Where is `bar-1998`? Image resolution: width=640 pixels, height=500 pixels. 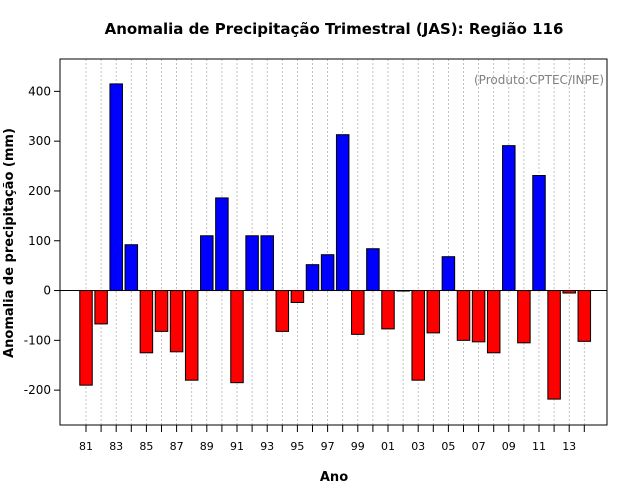
bar-1998 is located at coordinates (342, 213).